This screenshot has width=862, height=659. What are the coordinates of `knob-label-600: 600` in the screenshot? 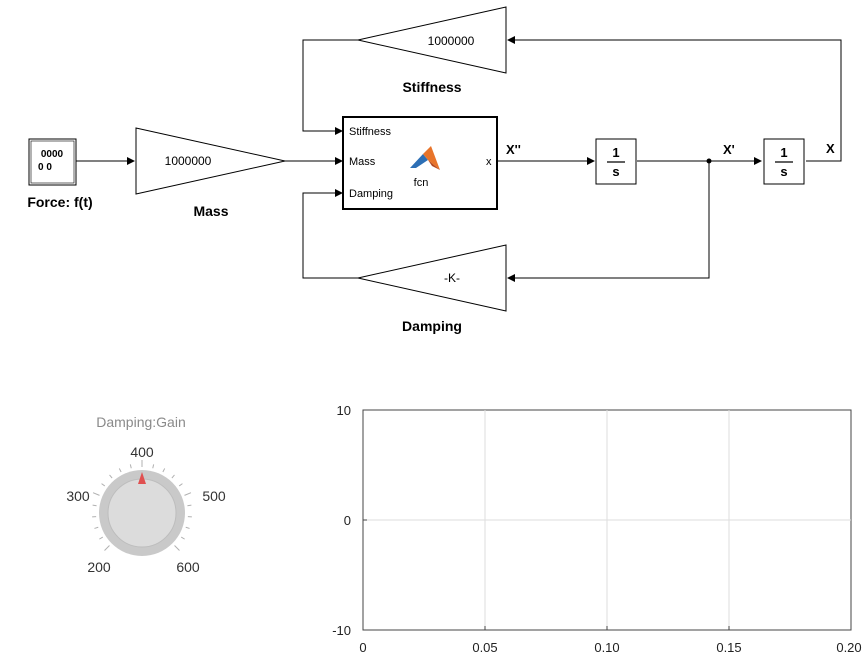 It's located at (188, 567).